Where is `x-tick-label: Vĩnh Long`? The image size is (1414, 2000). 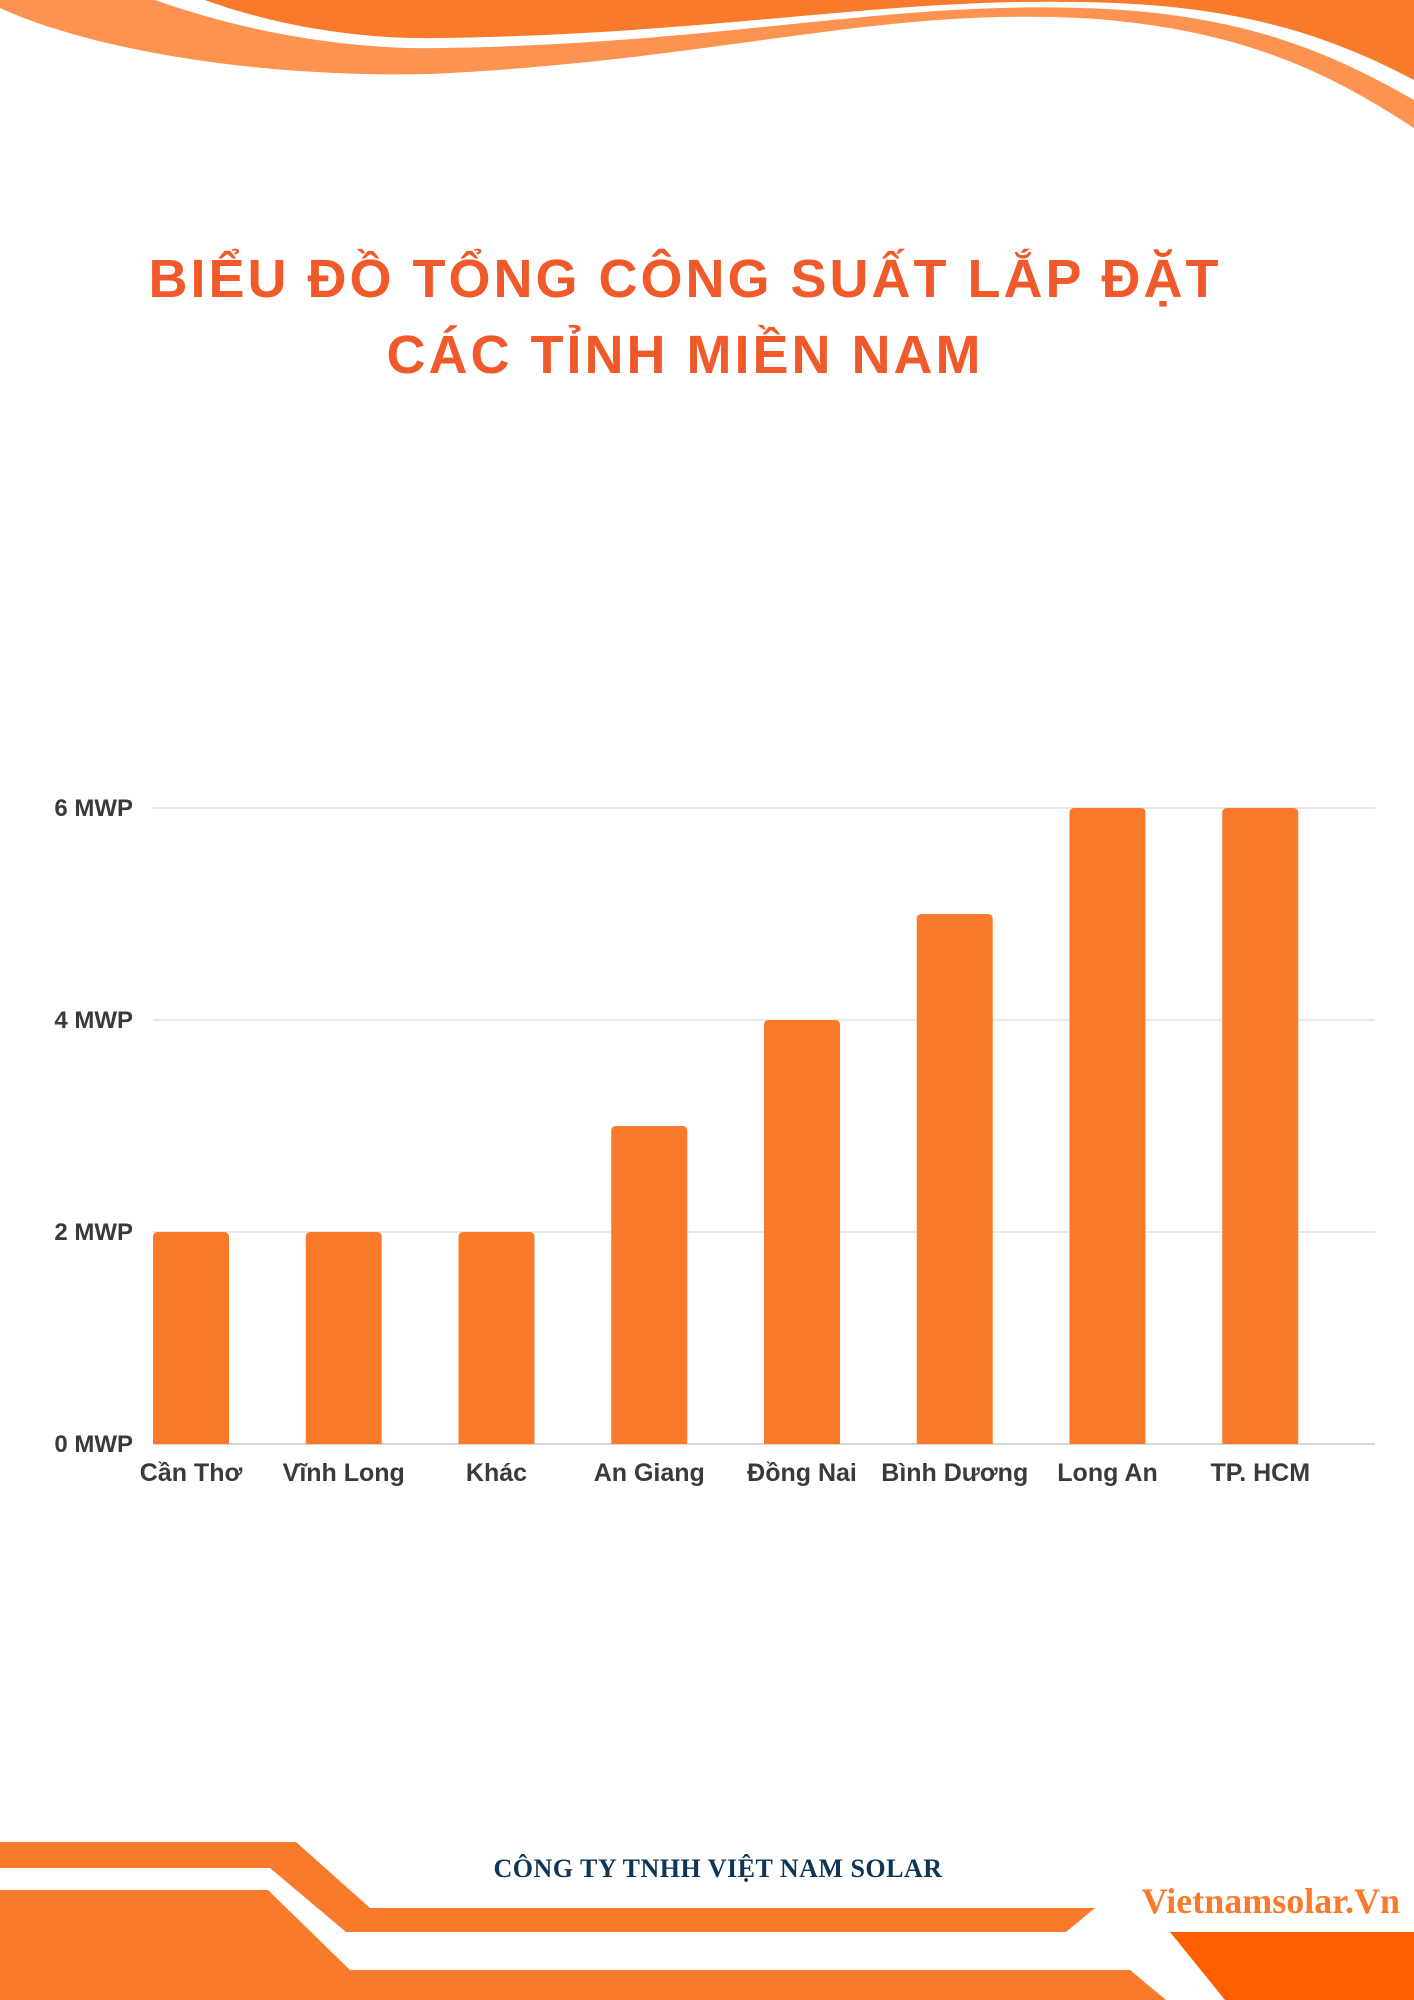
x-tick-label: Vĩnh Long is located at coordinates (344, 1473).